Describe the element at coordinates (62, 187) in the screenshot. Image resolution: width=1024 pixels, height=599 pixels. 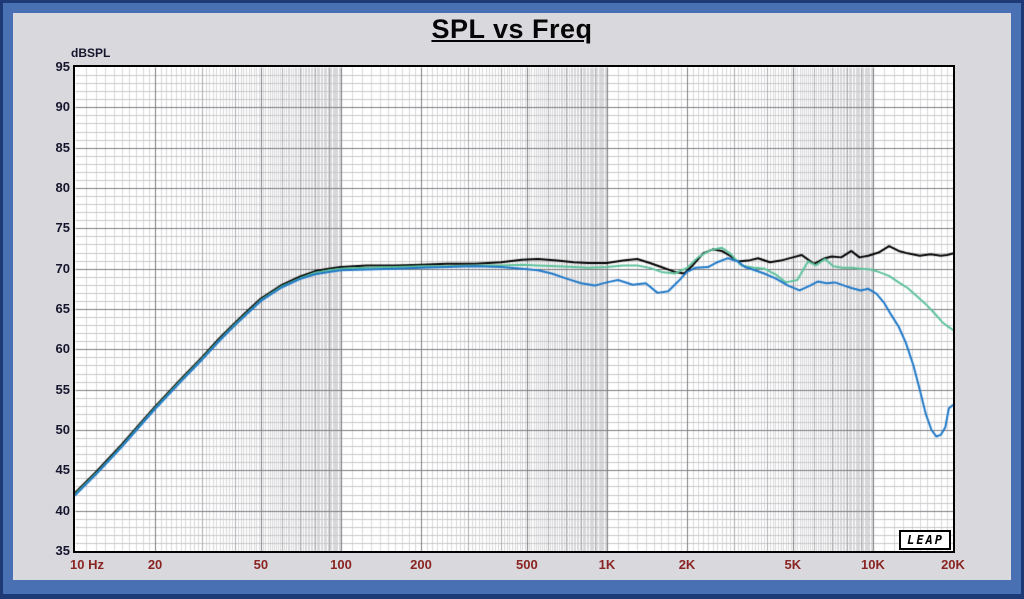
I see `y-tick-label: 80` at that location.